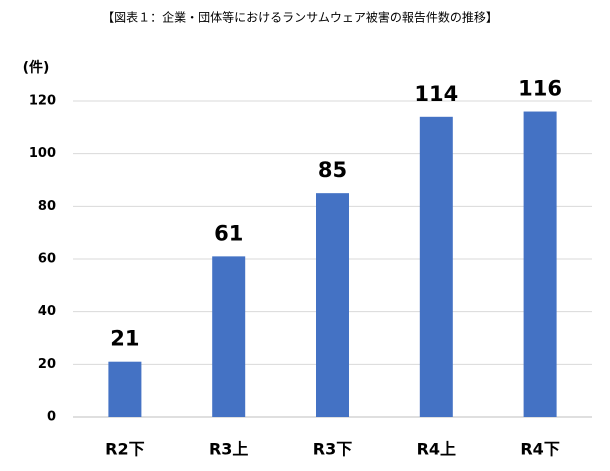  What do you see at coordinates (436, 94) in the screenshot?
I see `data-label: 114` at bounding box center [436, 94].